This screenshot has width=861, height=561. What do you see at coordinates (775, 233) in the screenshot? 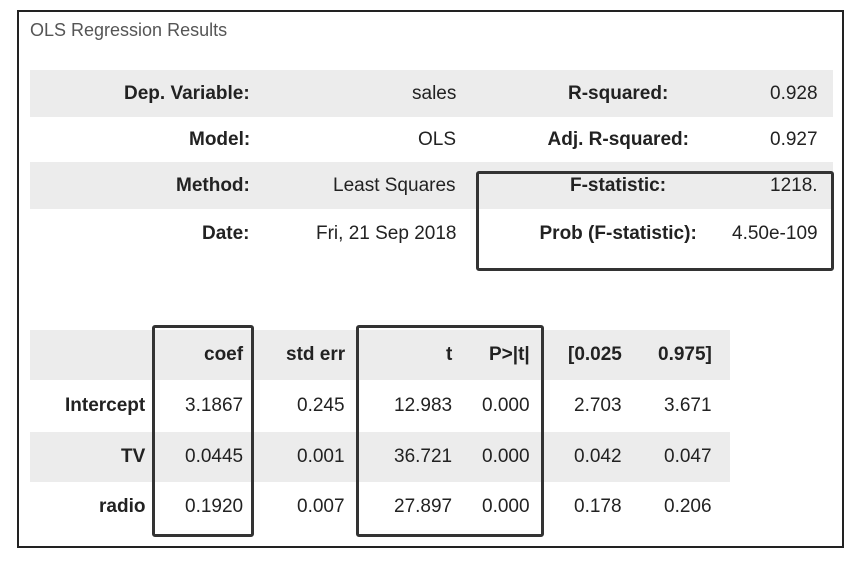
I see `summary-cell: 4.50e-109` at bounding box center [775, 233].